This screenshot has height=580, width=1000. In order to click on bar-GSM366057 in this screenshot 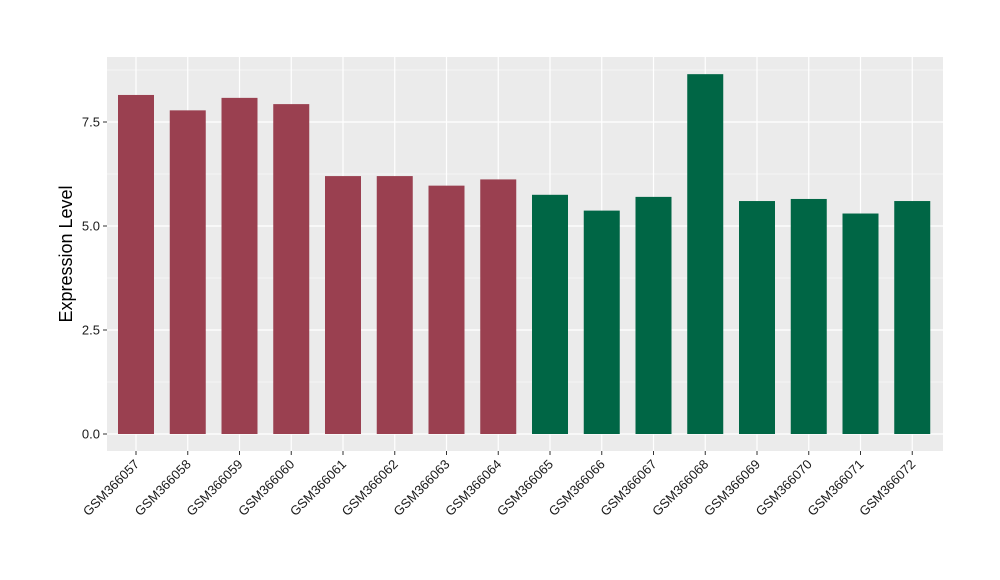, I will do `click(136, 264)`.